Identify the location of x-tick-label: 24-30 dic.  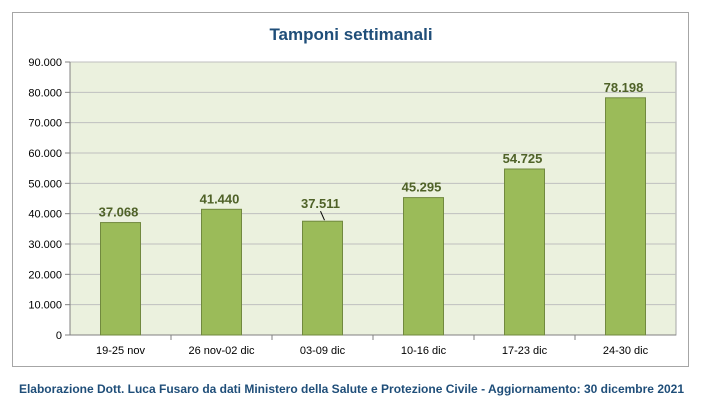
(626, 351).